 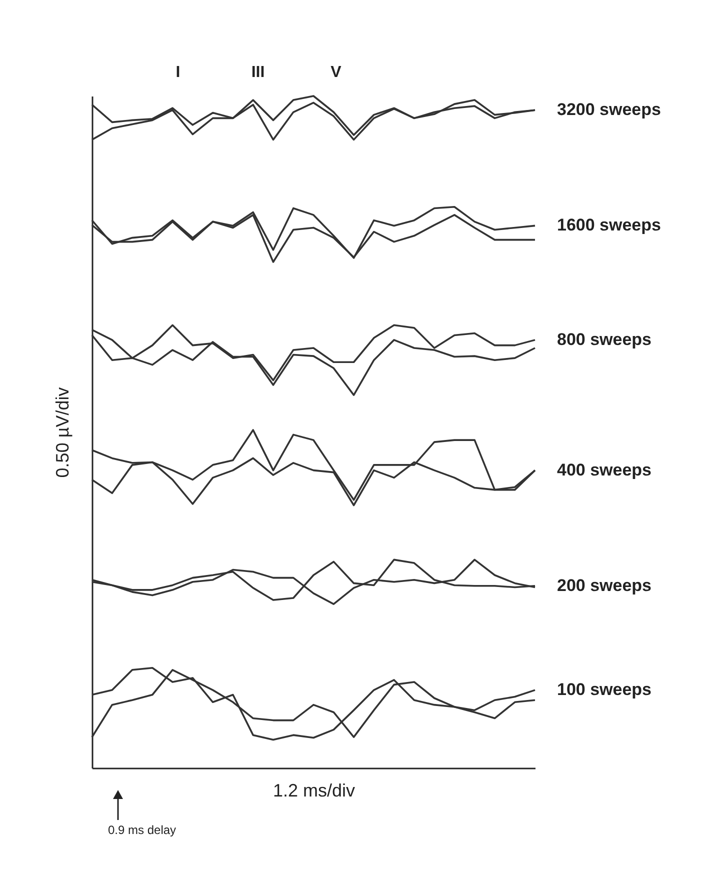 What do you see at coordinates (609, 110) in the screenshot?
I see `series-label: 3200 sweeps` at bounding box center [609, 110].